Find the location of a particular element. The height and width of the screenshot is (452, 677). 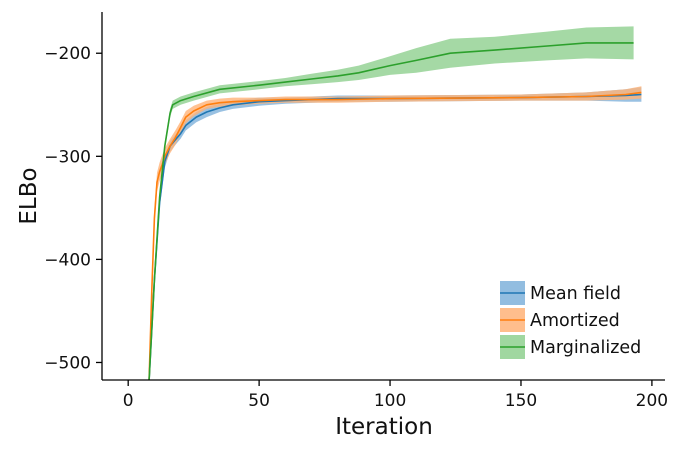

legend-item-amortized: Amortized is located at coordinates (560, 320).